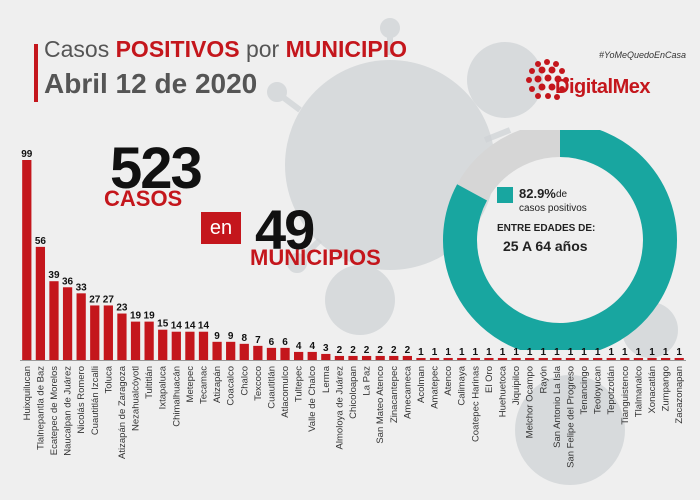  I want to click on category-label-25: La Paz, so click(367, 381).